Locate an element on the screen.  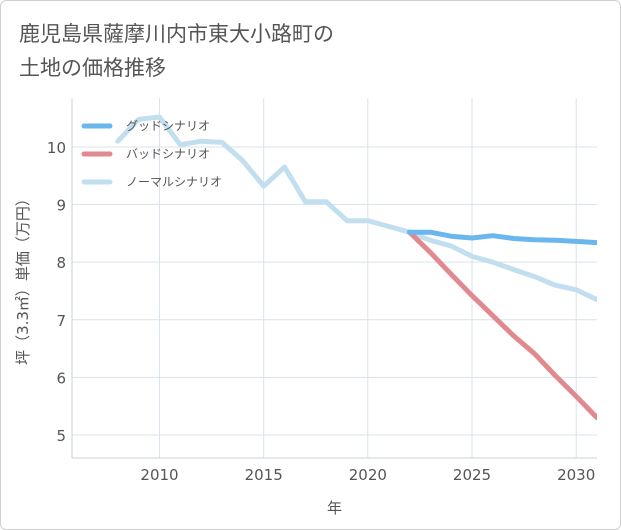
chart-title-line-1: 鹿児島県薩摩川内市東大小路町の is located at coordinates (176, 34).